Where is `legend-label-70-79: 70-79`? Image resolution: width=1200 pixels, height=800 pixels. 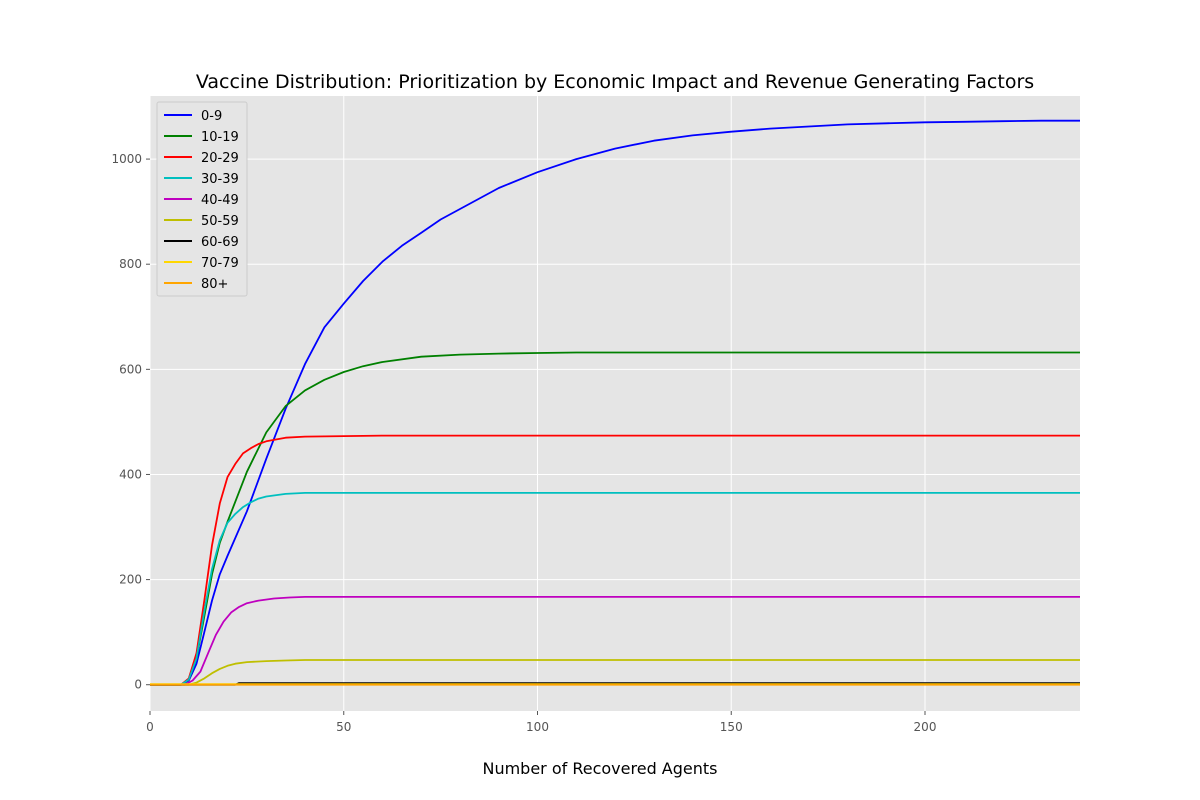 legend-label-70-79: 70-79 is located at coordinates (220, 263).